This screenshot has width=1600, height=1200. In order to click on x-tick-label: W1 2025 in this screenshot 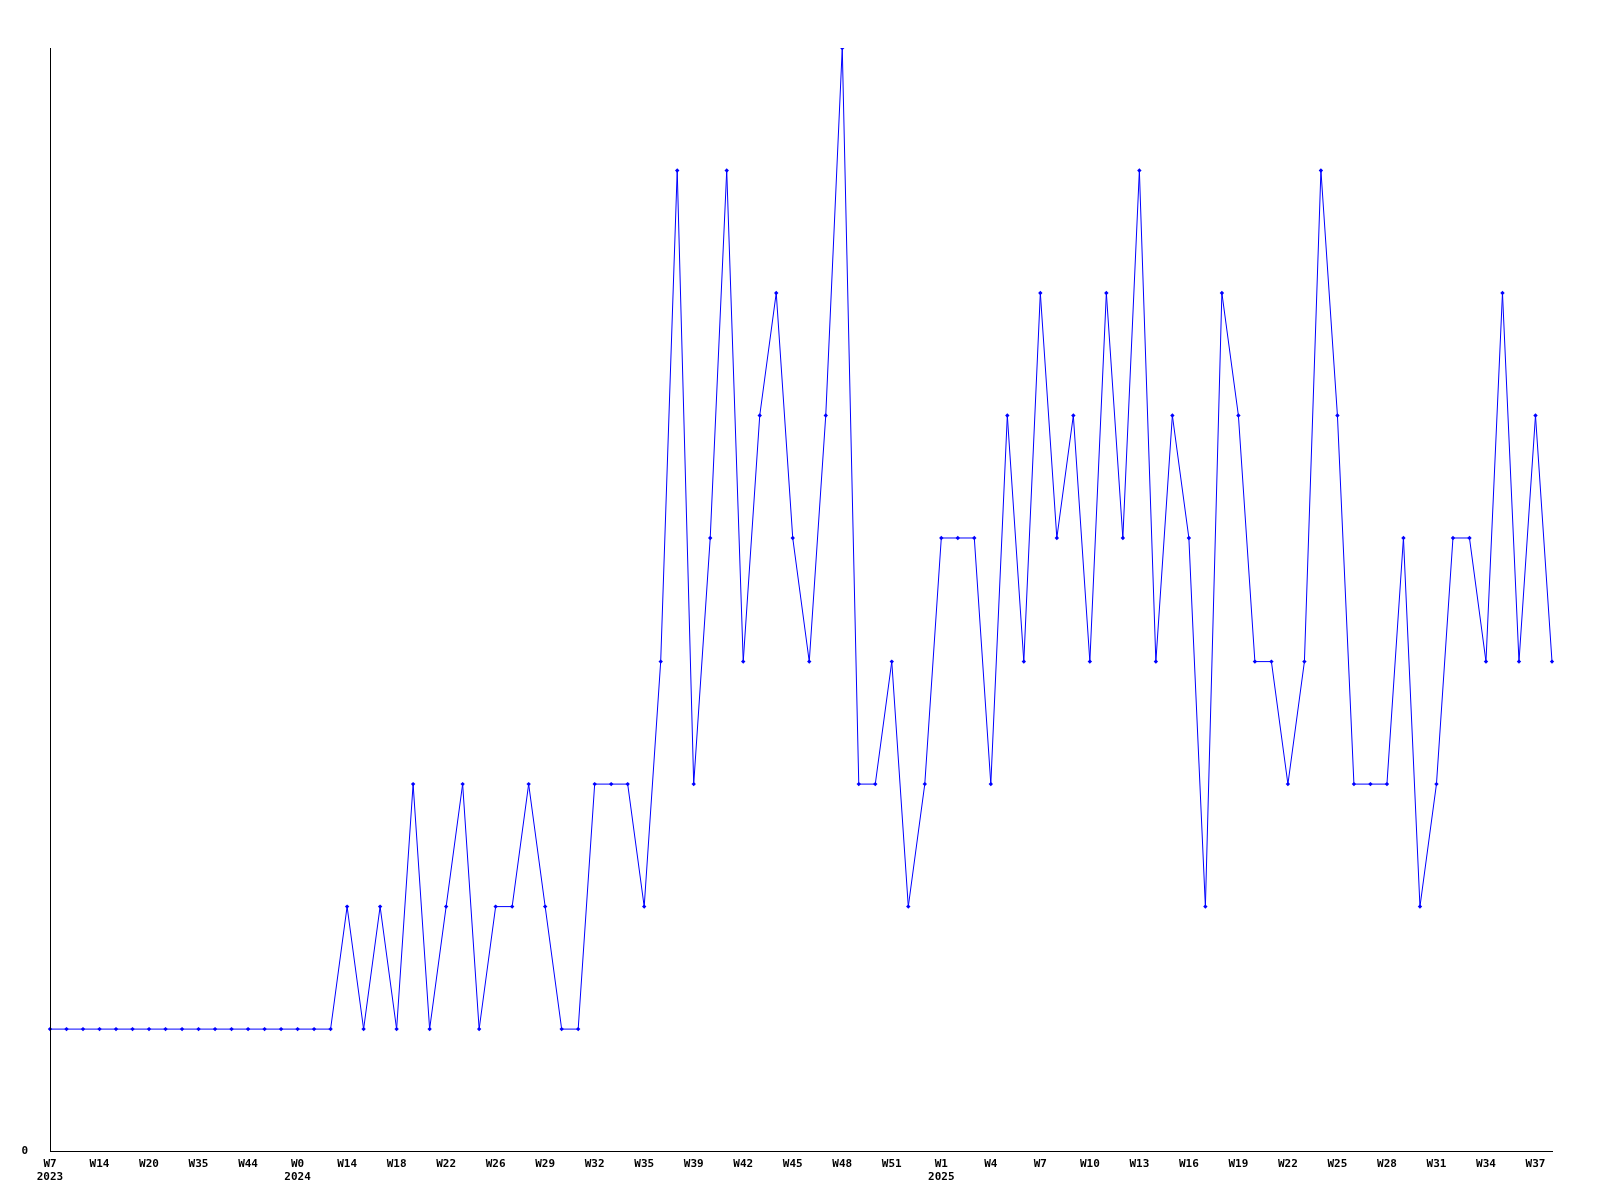, I will do `click(941, 1170)`.